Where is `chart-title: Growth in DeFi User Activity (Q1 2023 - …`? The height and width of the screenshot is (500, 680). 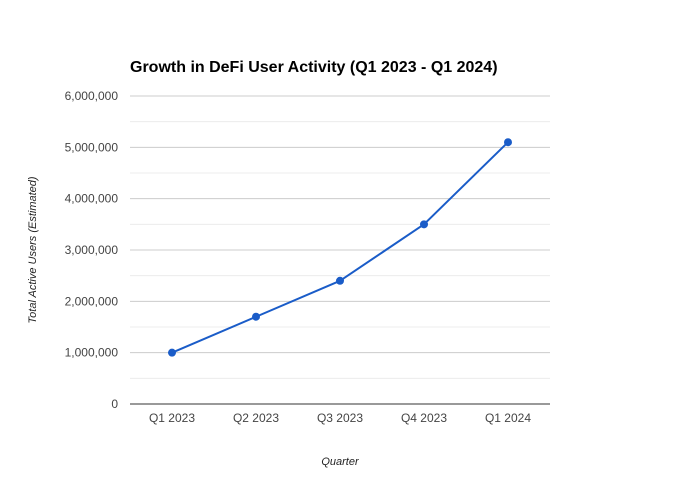 chart-title: Growth in DeFi User Activity (Q1 2023 - … is located at coordinates (314, 67).